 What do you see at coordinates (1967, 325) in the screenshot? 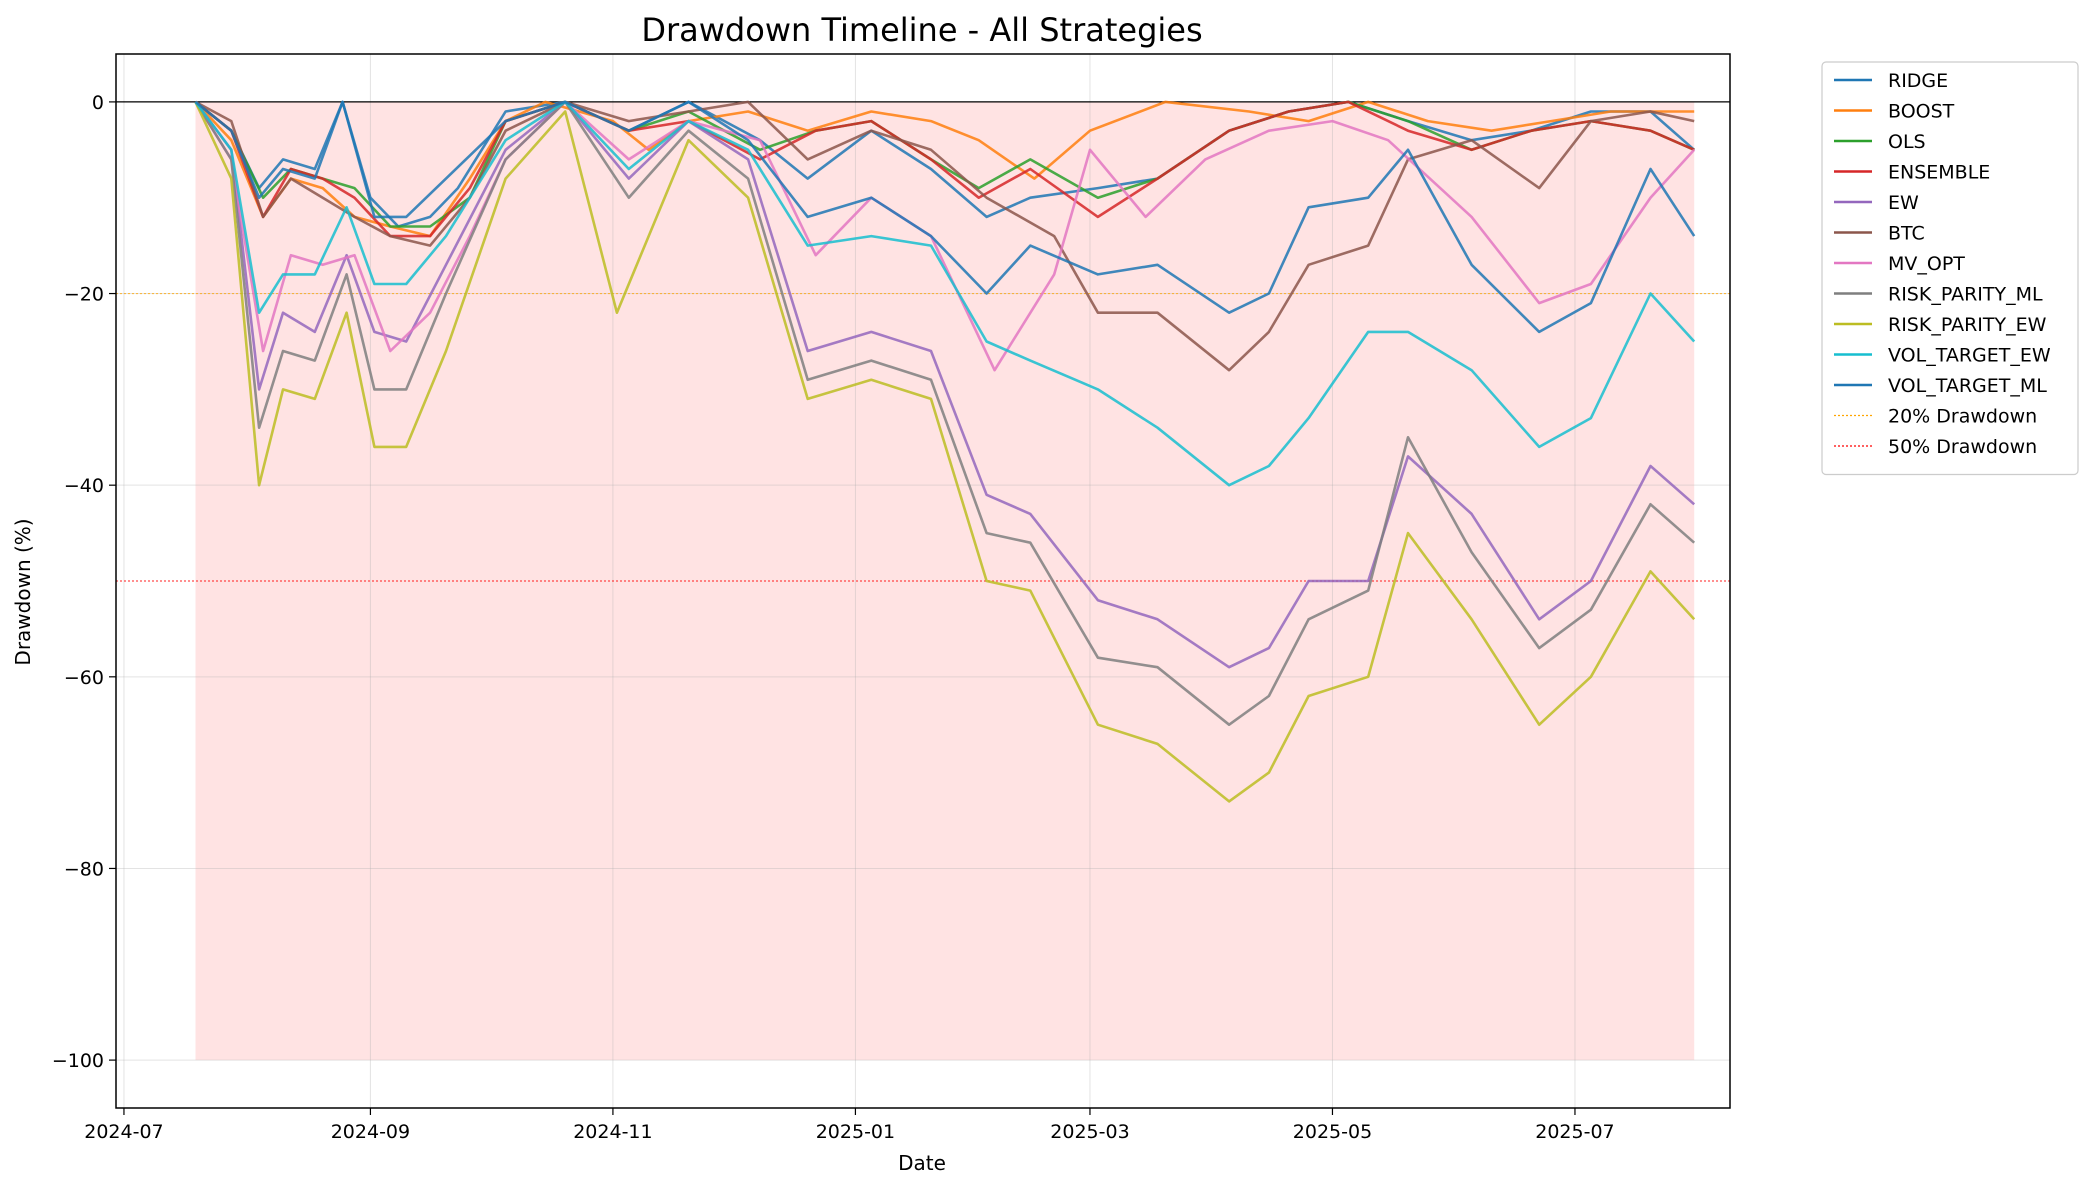
I see `legend-label: RISK_PARITY_EW` at bounding box center [1967, 325].